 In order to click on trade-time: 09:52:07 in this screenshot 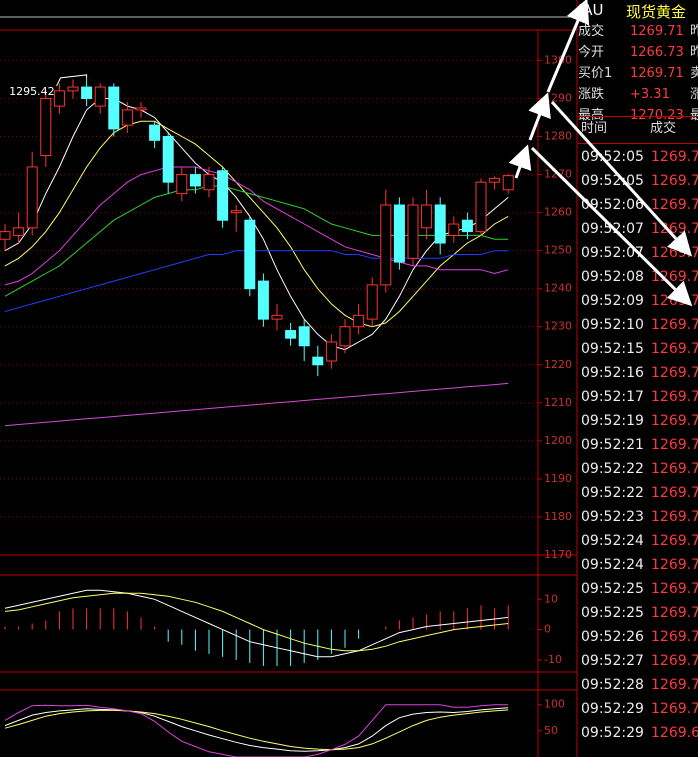, I will do `click(612, 229)`.